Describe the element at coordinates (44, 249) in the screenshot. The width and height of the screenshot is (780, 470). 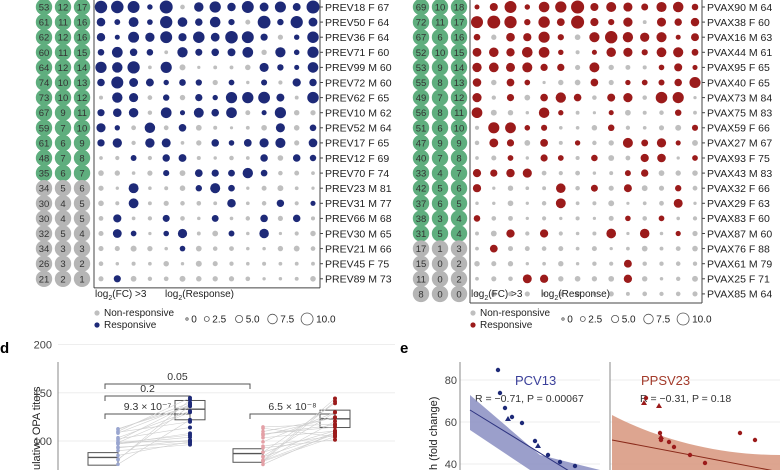
I see `count-label: 34` at that location.